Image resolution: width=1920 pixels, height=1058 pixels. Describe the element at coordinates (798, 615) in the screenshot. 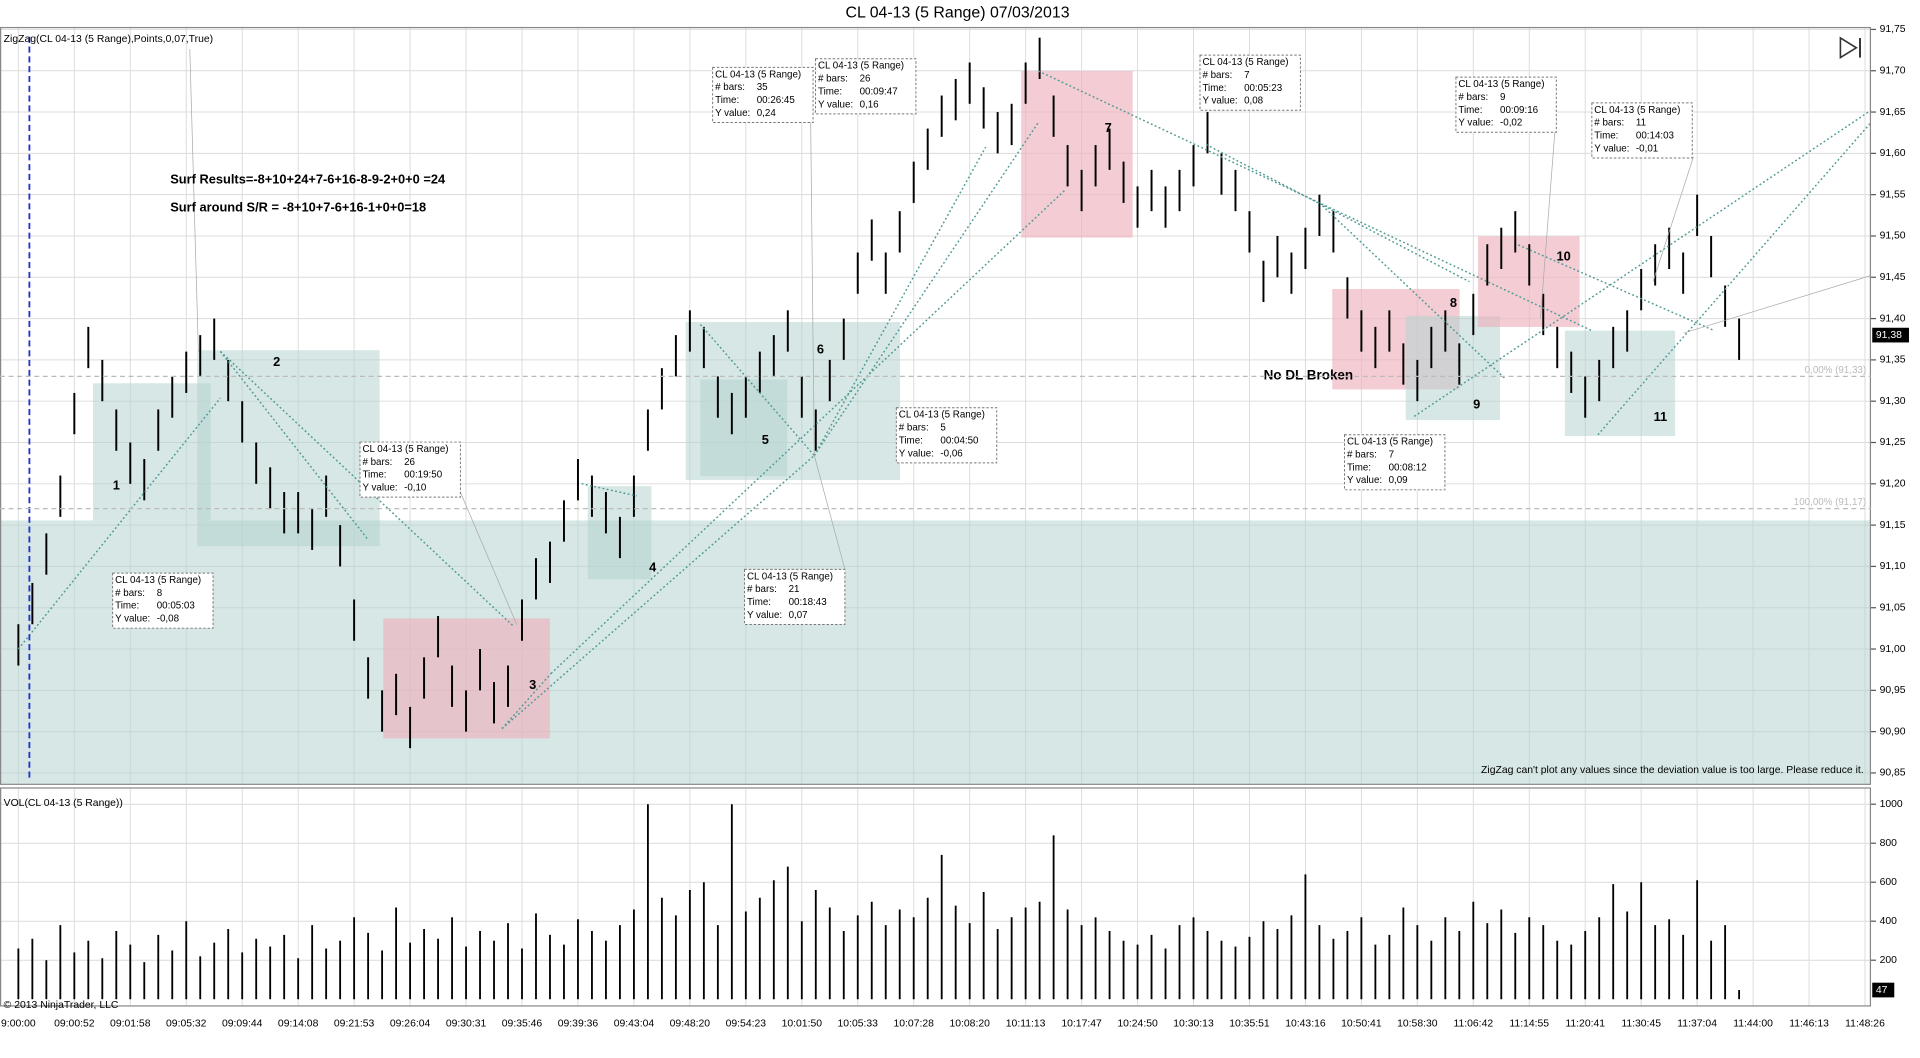

I see `callout-value: 0,07` at that location.